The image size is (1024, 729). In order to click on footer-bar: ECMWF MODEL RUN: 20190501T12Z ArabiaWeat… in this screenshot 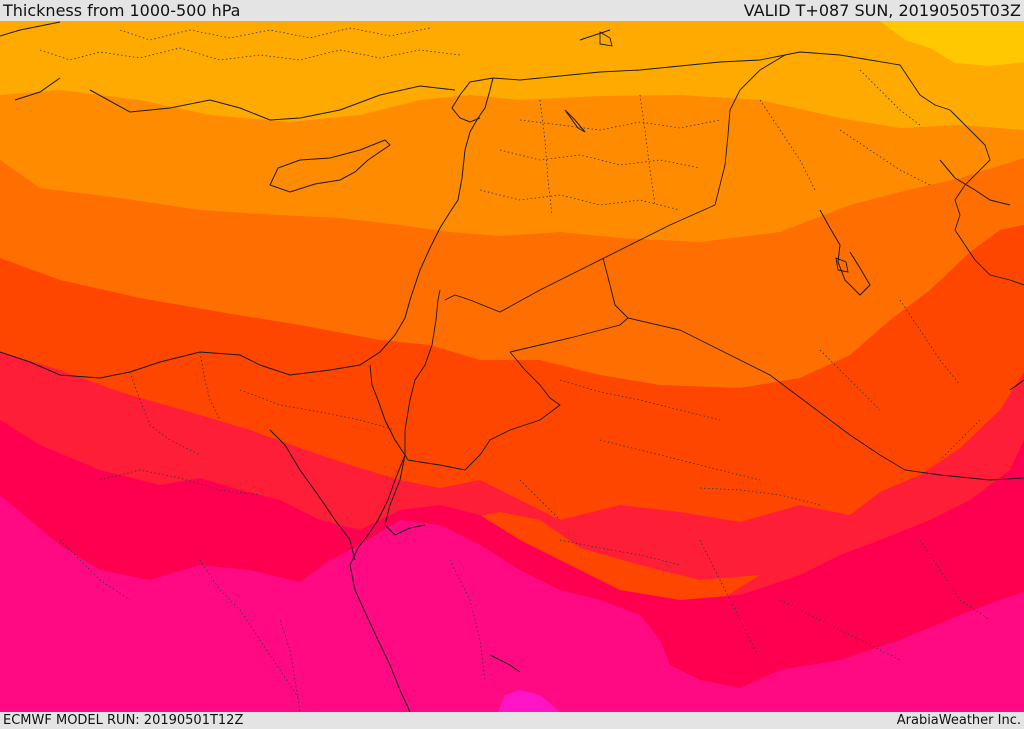, I will do `click(512, 720)`.